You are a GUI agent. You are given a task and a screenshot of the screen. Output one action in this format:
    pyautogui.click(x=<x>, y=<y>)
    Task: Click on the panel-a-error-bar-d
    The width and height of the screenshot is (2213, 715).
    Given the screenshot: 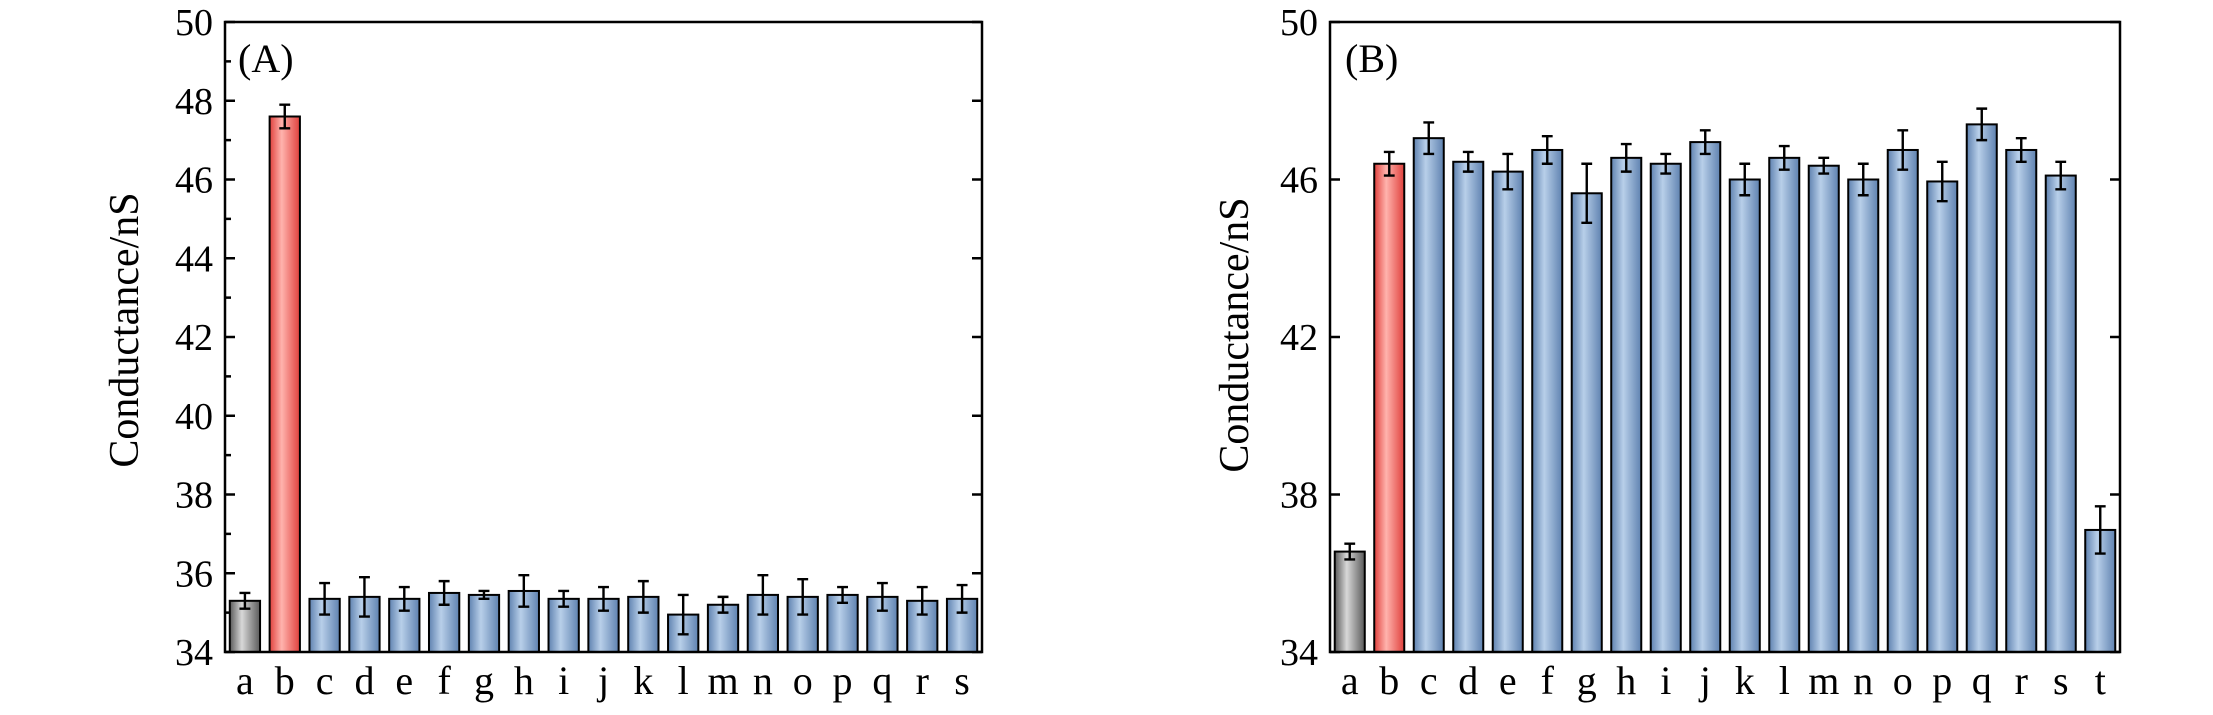 What is the action you would take?
    pyautogui.click(x=364, y=596)
    